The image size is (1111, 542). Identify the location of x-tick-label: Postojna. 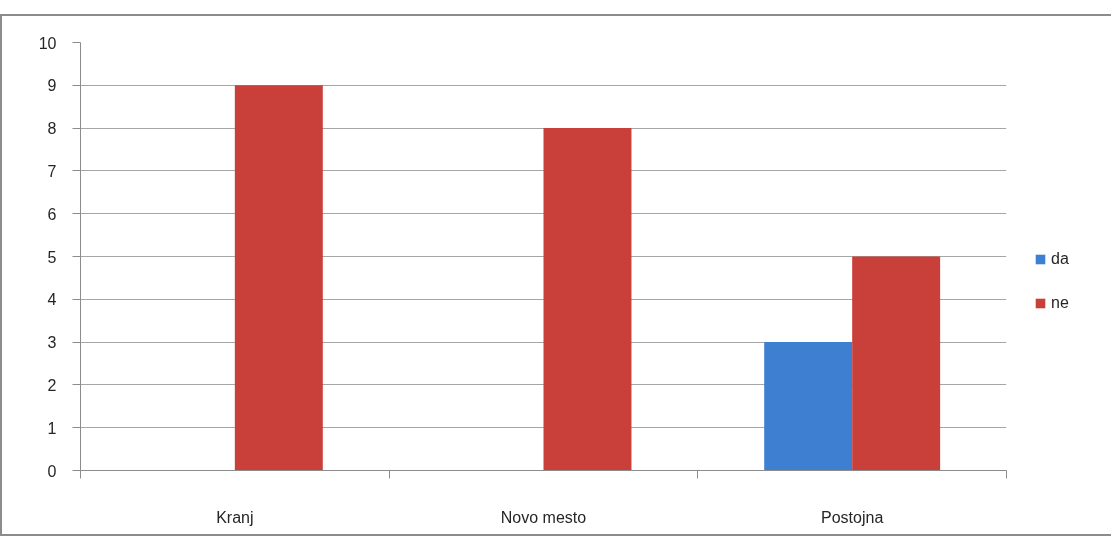
(852, 517).